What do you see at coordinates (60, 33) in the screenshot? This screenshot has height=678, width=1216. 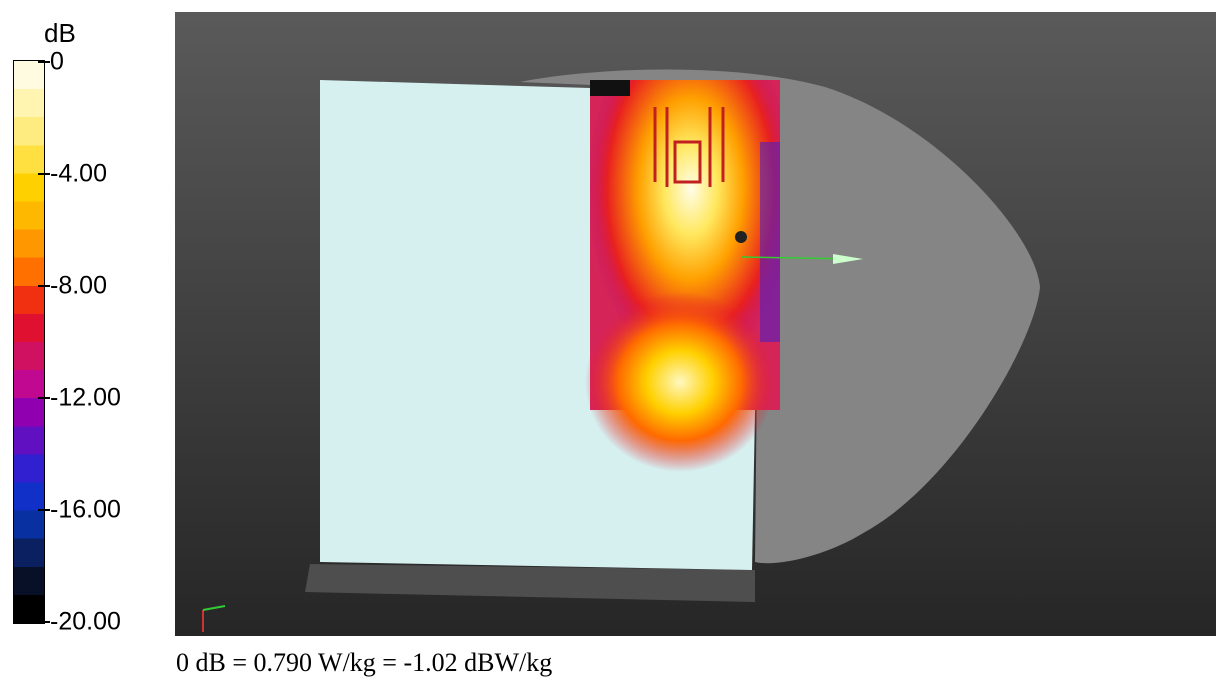 I see `legend-unit: dB` at bounding box center [60, 33].